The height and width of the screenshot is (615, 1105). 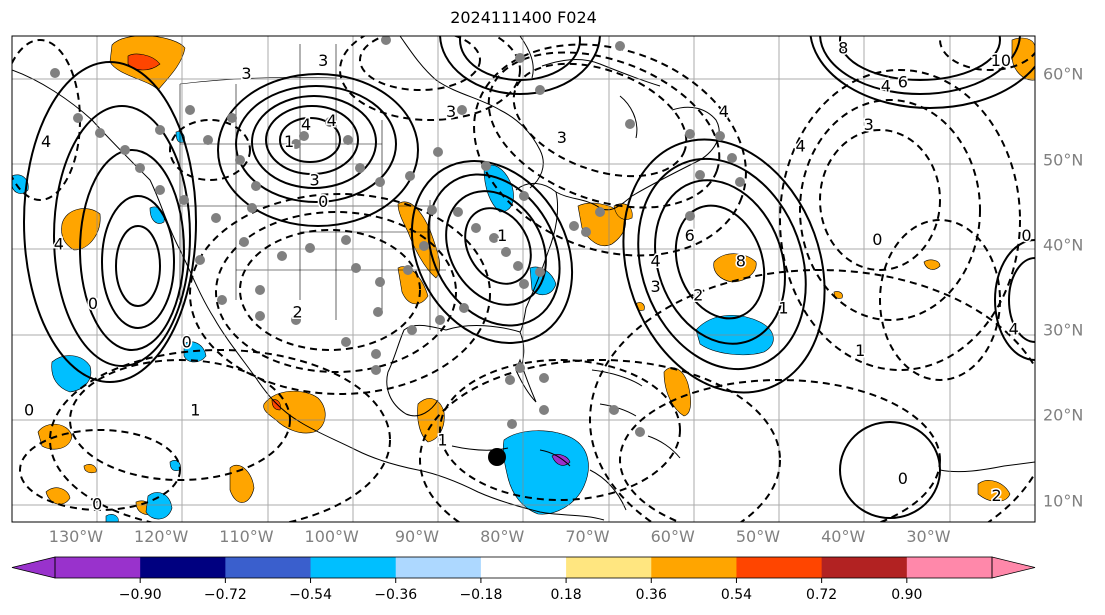 I want to click on colorbar-tick-label: 0.54, so click(x=736, y=595).